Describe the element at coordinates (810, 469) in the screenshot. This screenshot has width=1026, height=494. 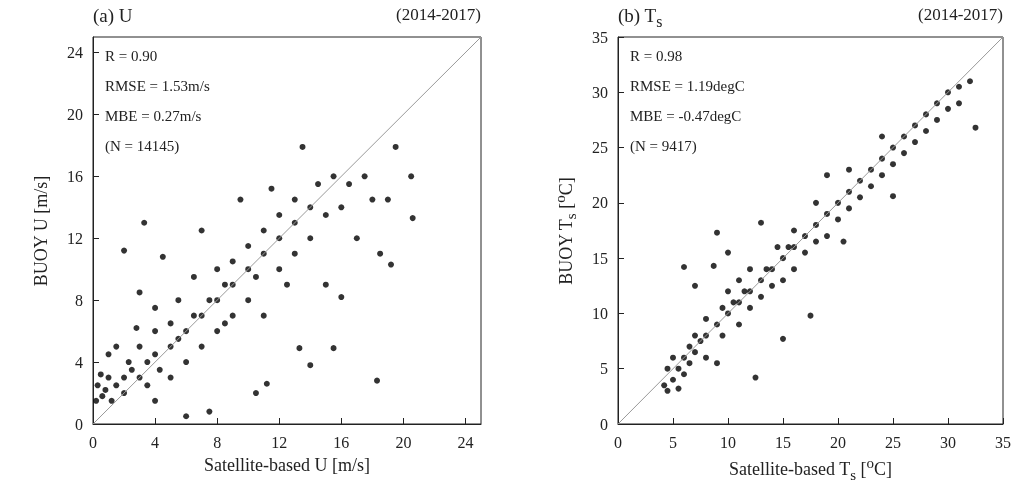
I see `x-axis-title: Satellite-based T$_{s}$ [$^{o}$C]` at that location.